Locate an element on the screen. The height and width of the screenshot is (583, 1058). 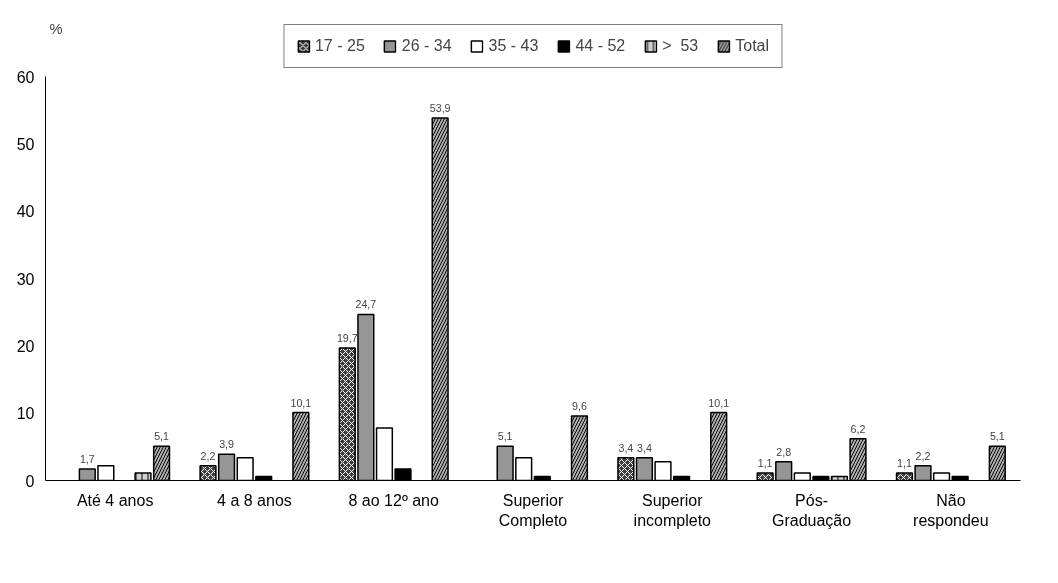
y-tick-label: 60 is located at coordinates (25, 77).